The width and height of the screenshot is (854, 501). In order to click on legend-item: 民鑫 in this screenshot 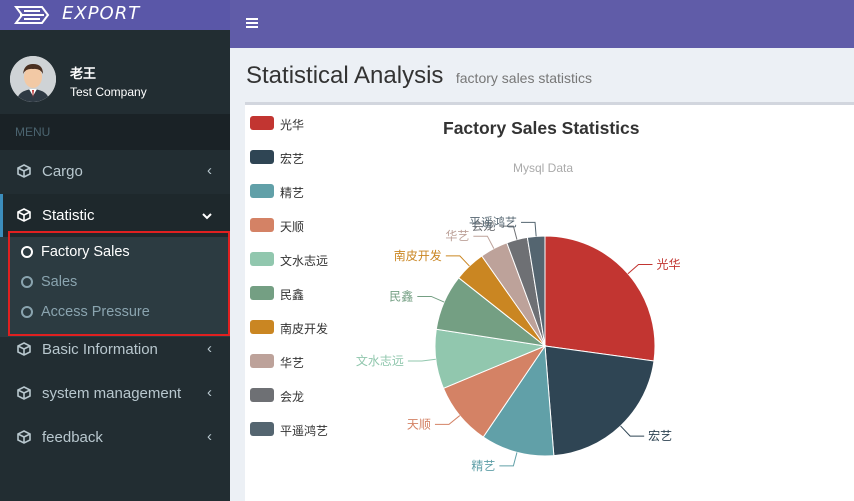, I will do `click(295, 295)`.